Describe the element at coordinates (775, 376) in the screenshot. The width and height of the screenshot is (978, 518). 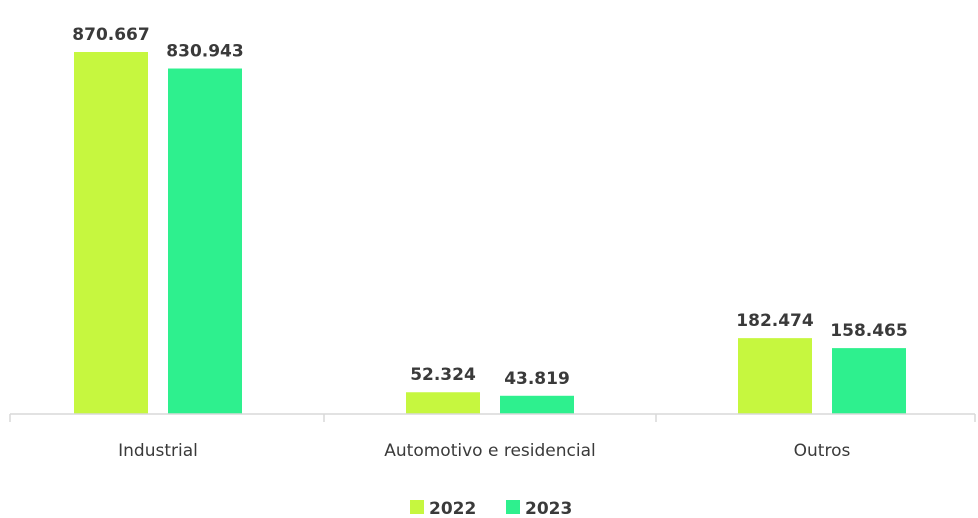
I see `bar-2022-outros` at that location.